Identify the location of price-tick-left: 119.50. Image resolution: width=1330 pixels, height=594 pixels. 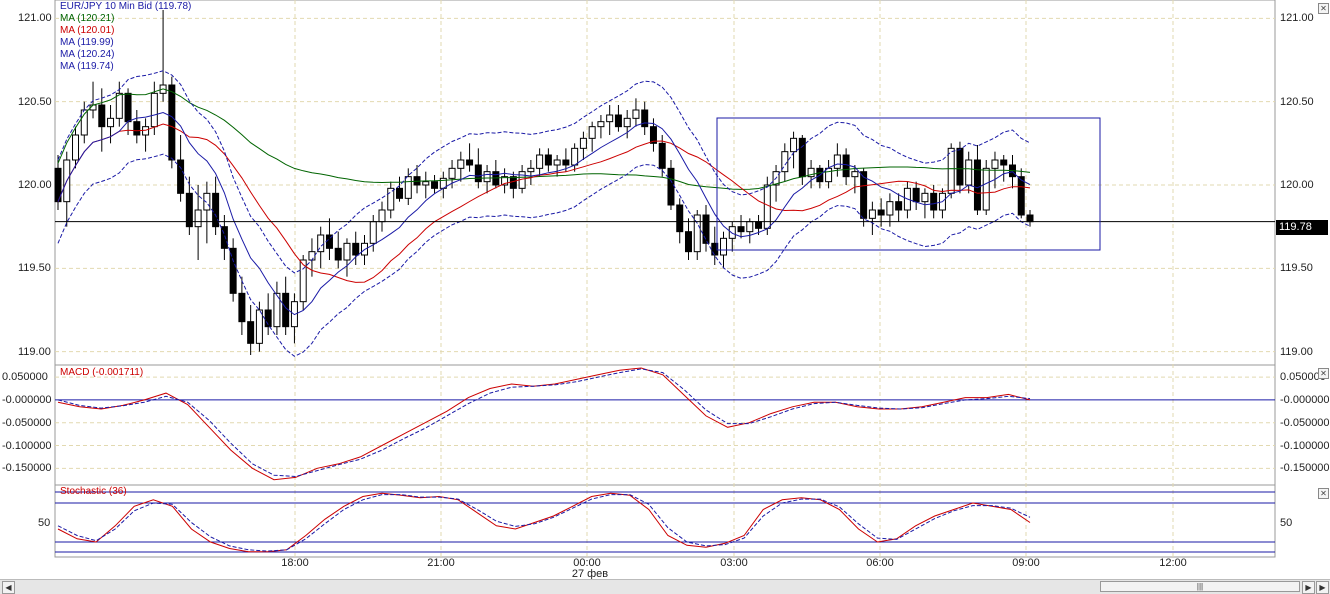
(34, 268).